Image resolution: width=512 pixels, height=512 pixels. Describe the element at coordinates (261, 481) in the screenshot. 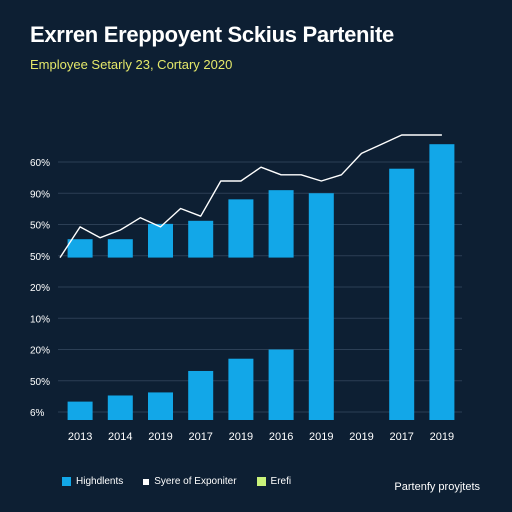

I see `legend-swatch-erefi` at that location.